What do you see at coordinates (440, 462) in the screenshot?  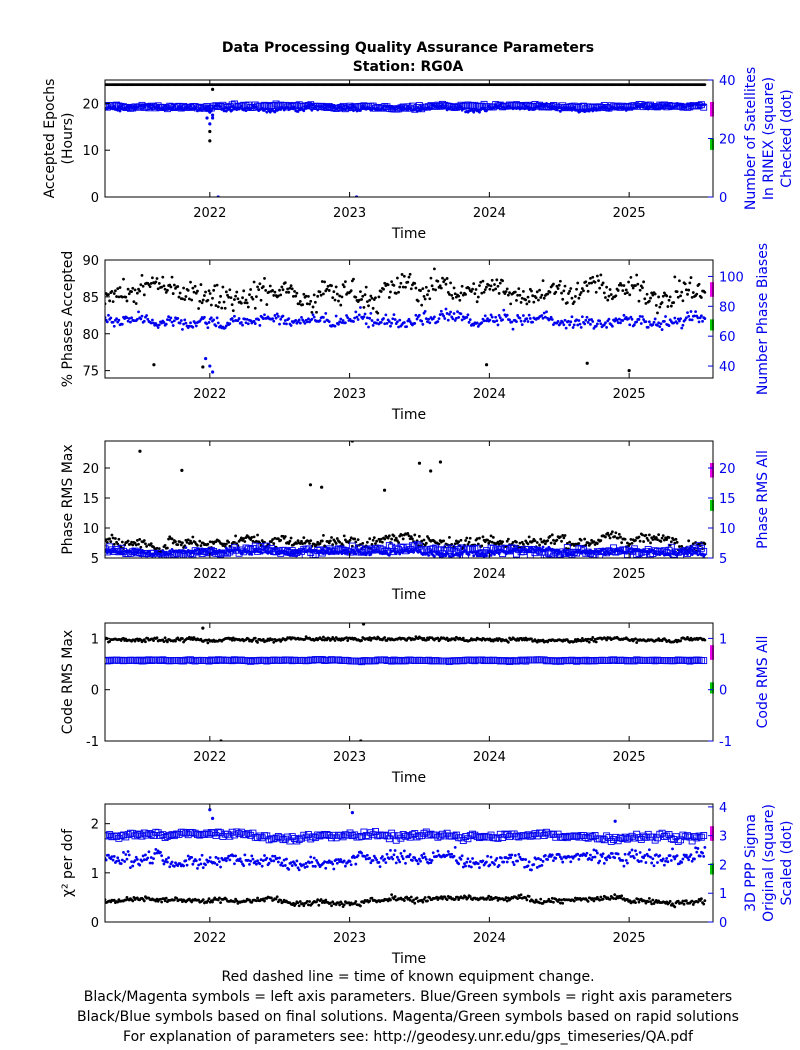 I see `point-outlier` at bounding box center [440, 462].